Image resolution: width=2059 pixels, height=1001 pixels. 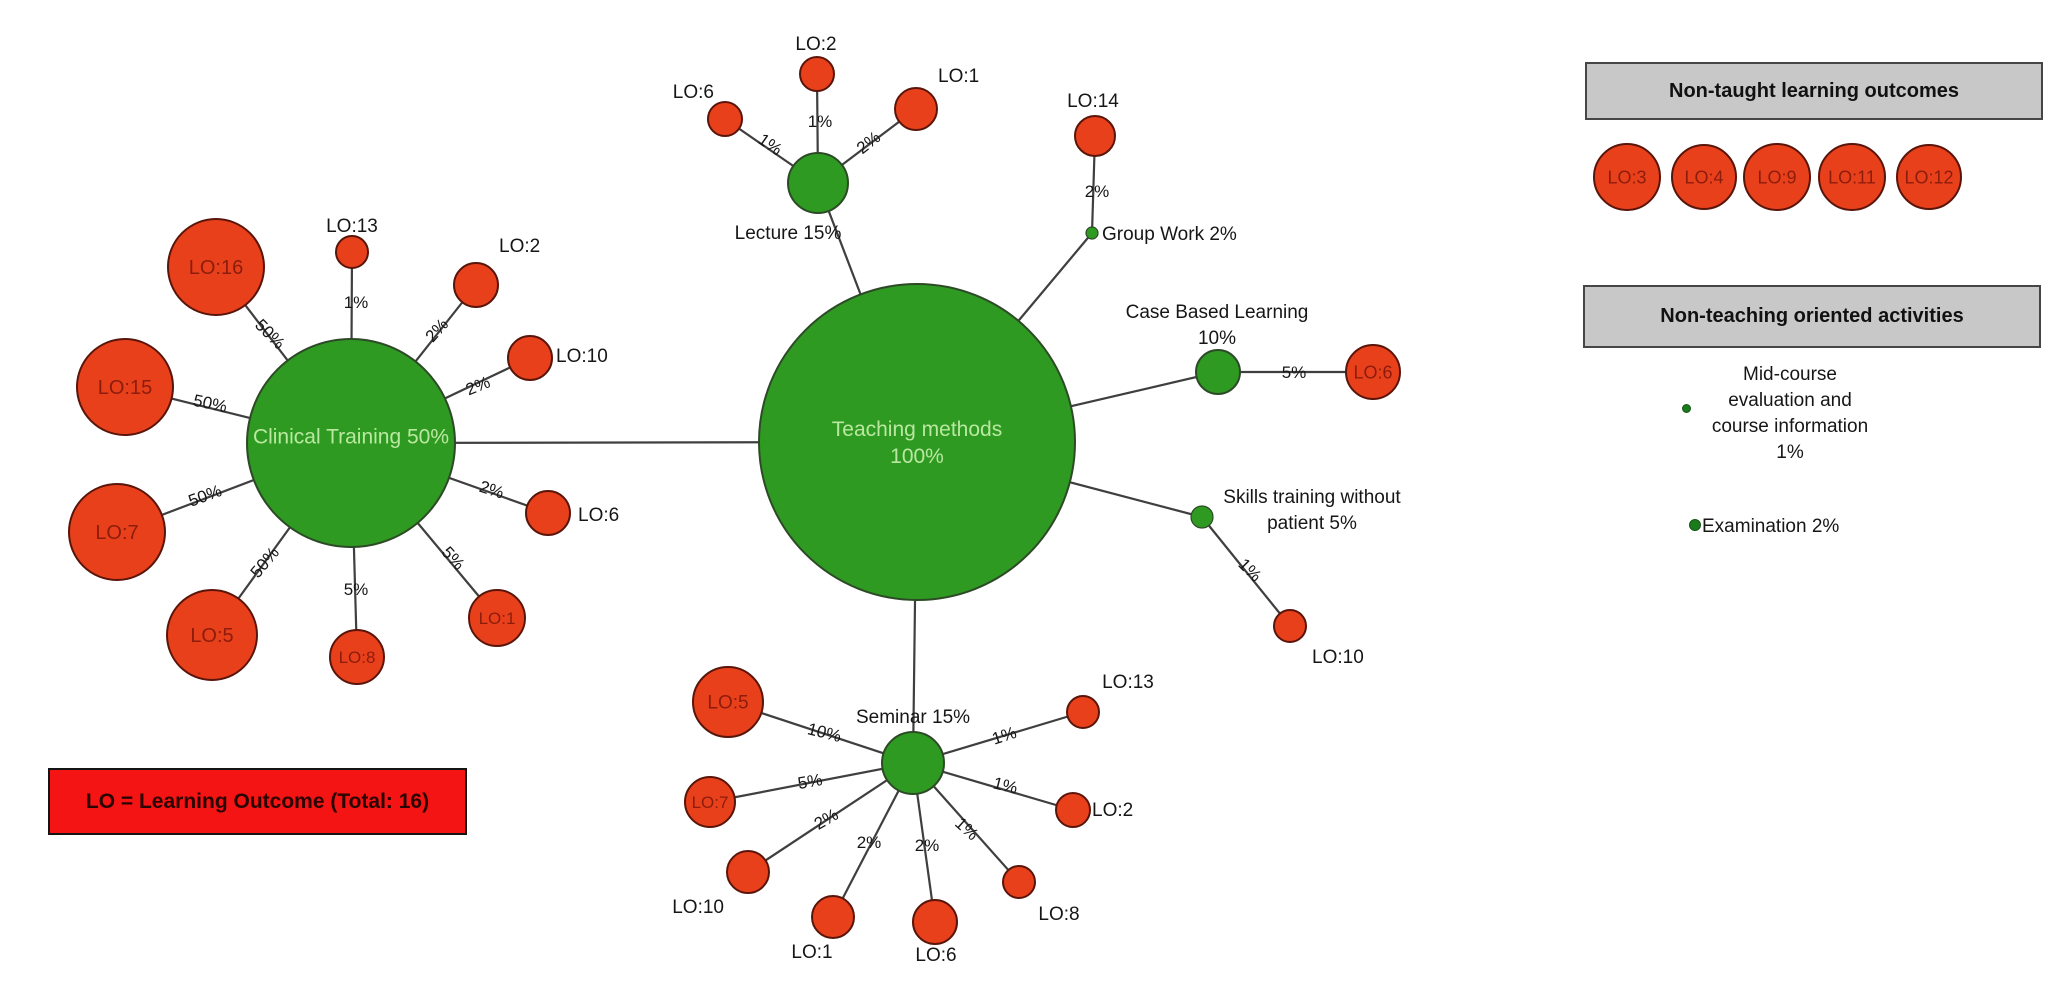 What do you see at coordinates (356, 589) in the screenshot?
I see `edge-label-clinical-training-ct-lo8: 5%` at bounding box center [356, 589].